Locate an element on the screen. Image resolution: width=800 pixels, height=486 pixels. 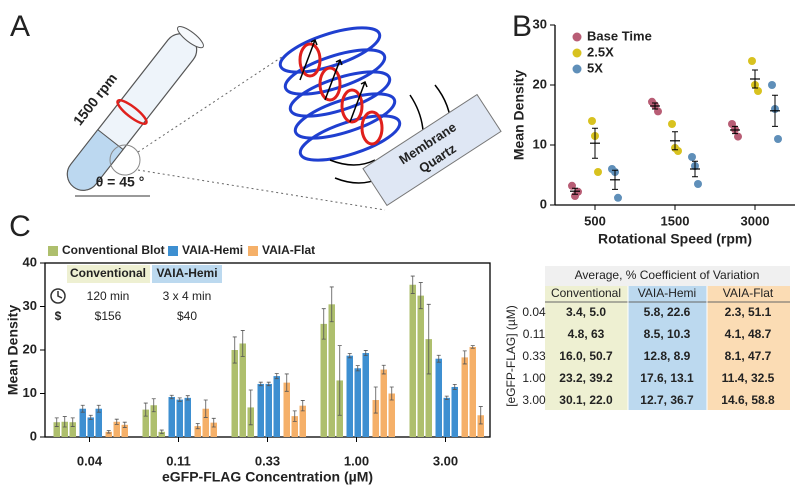
table-title: Average, % Coefficient of Variation is located at coordinates (667, 275).